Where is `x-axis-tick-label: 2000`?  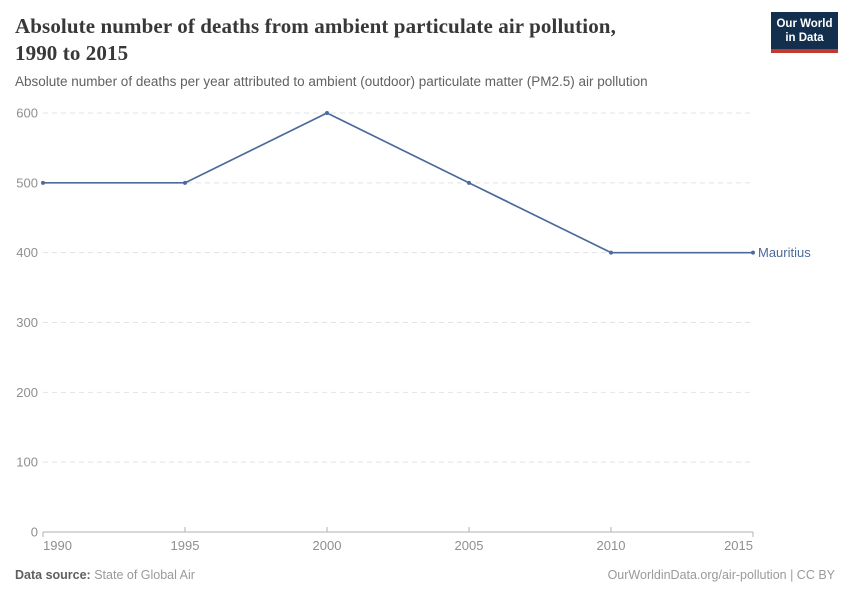
x-axis-tick-label: 2000 is located at coordinates (327, 545).